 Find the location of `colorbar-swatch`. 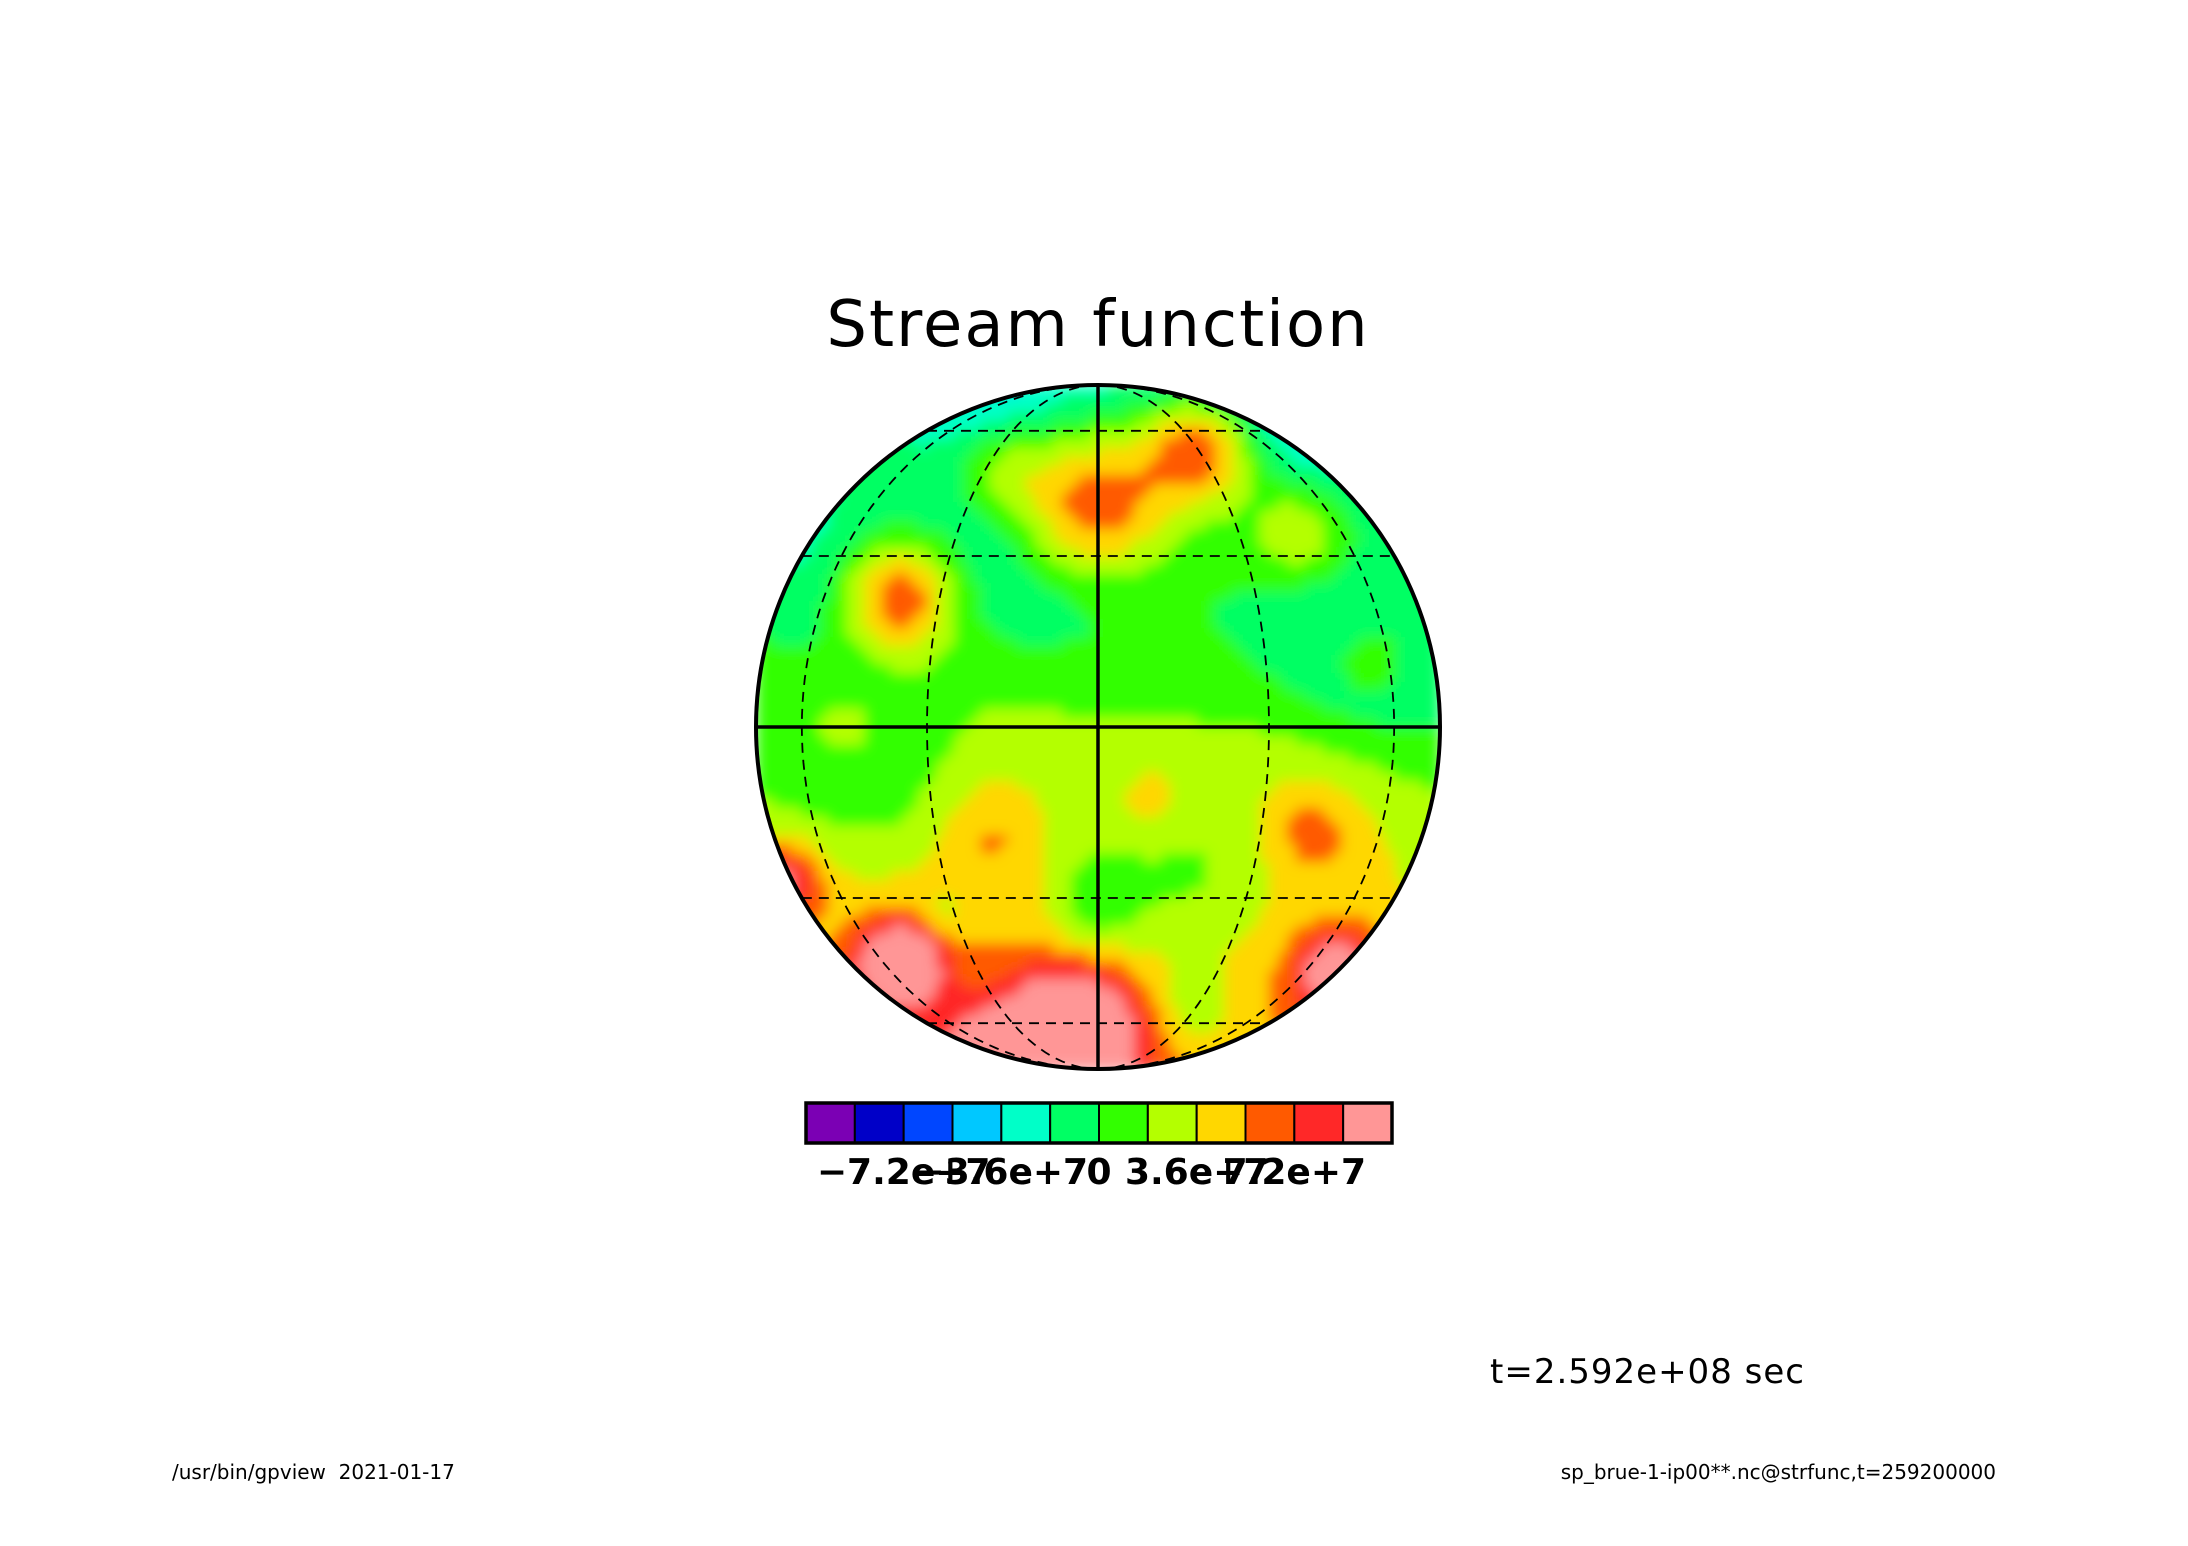

colorbar-swatch is located at coordinates (1270, 1123).